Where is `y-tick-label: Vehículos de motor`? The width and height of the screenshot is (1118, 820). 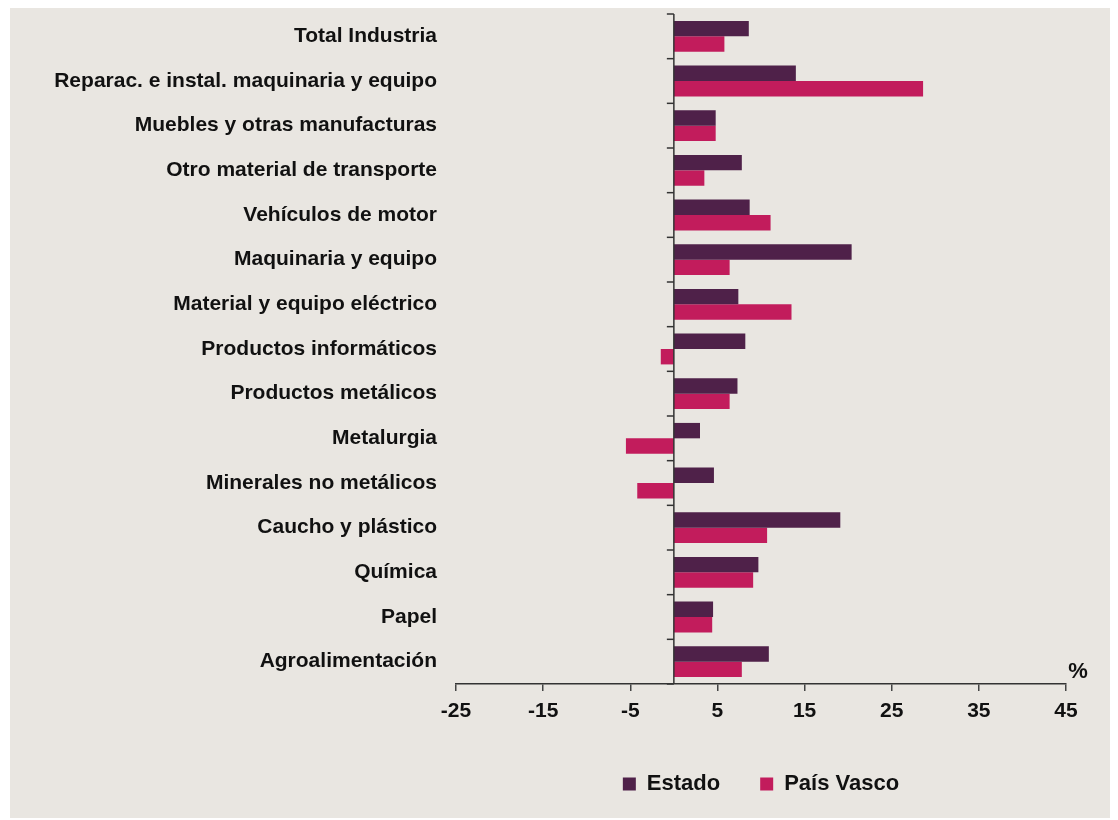
y-tick-label: Vehículos de motor is located at coordinates (340, 213).